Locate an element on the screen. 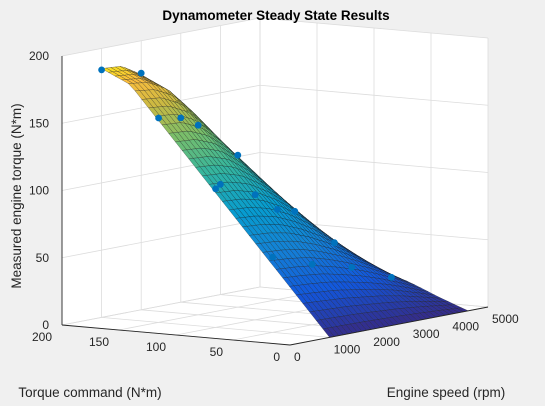  x-tick-label: 4000 is located at coordinates (465, 327).